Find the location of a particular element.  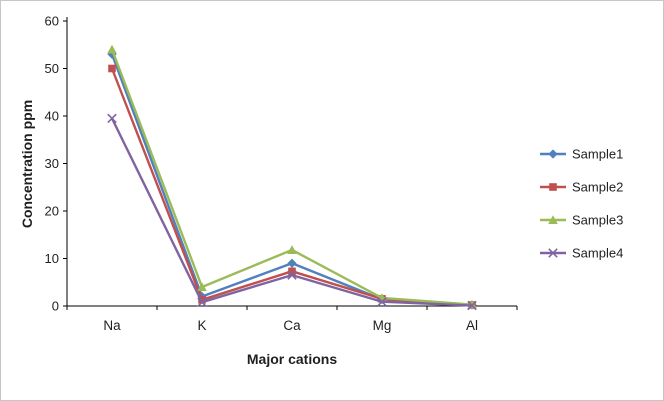

legend-item: Sample1 is located at coordinates (581, 154).